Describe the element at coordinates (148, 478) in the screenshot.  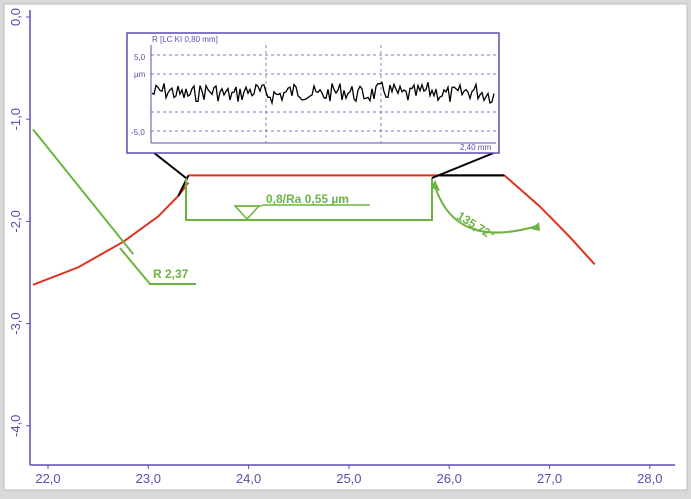
I see `x-tick-label: 23,0` at that location.